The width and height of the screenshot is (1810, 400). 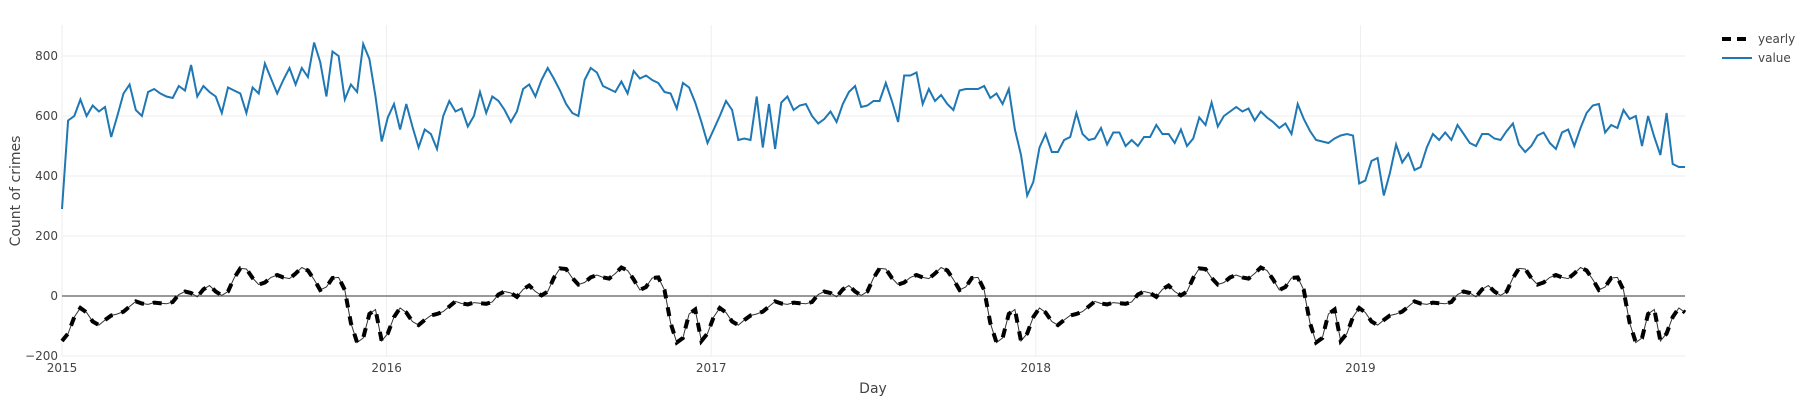 I want to click on x-tick-label: 2017, so click(x=711, y=368).